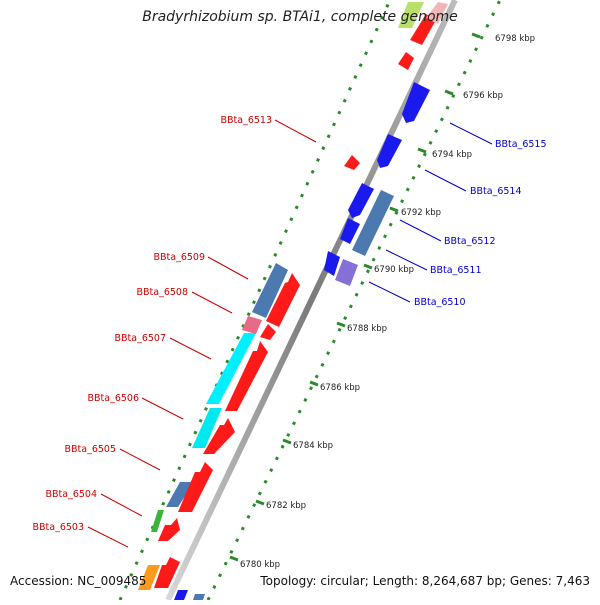 The image size is (600, 605). I want to click on scale-label-6798: 6798 kbp, so click(515, 39).